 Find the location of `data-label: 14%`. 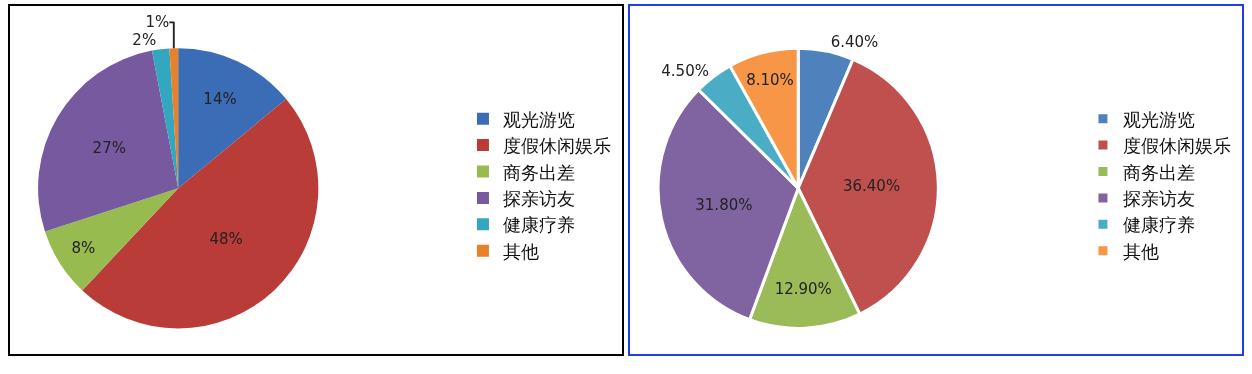

data-label: 14% is located at coordinates (220, 99).